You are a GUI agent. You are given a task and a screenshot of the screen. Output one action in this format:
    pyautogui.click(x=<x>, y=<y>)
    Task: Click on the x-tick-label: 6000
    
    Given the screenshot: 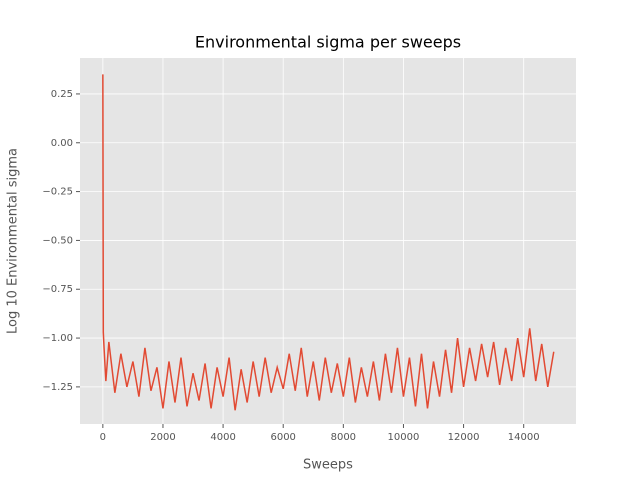 What is the action you would take?
    pyautogui.click(x=282, y=437)
    